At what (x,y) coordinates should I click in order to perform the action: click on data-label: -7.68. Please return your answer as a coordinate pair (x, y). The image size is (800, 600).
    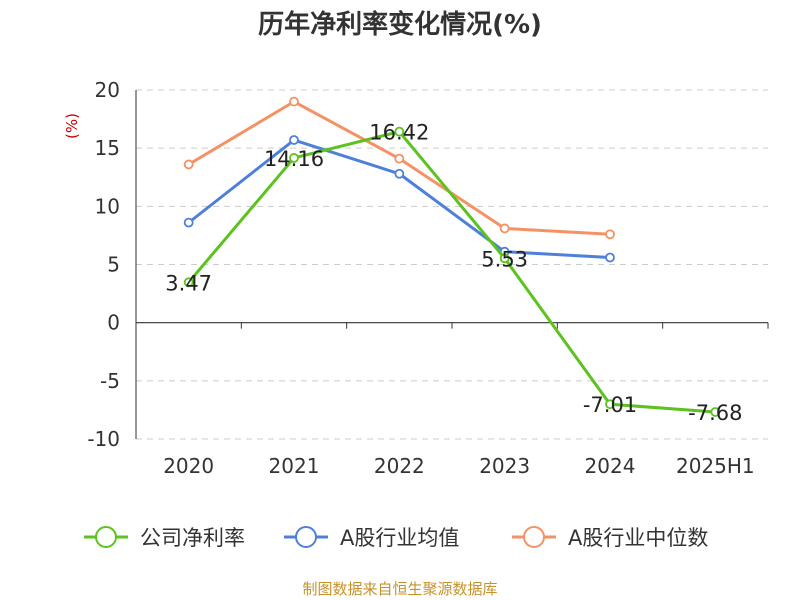
    Looking at the image, I should click on (715, 413).